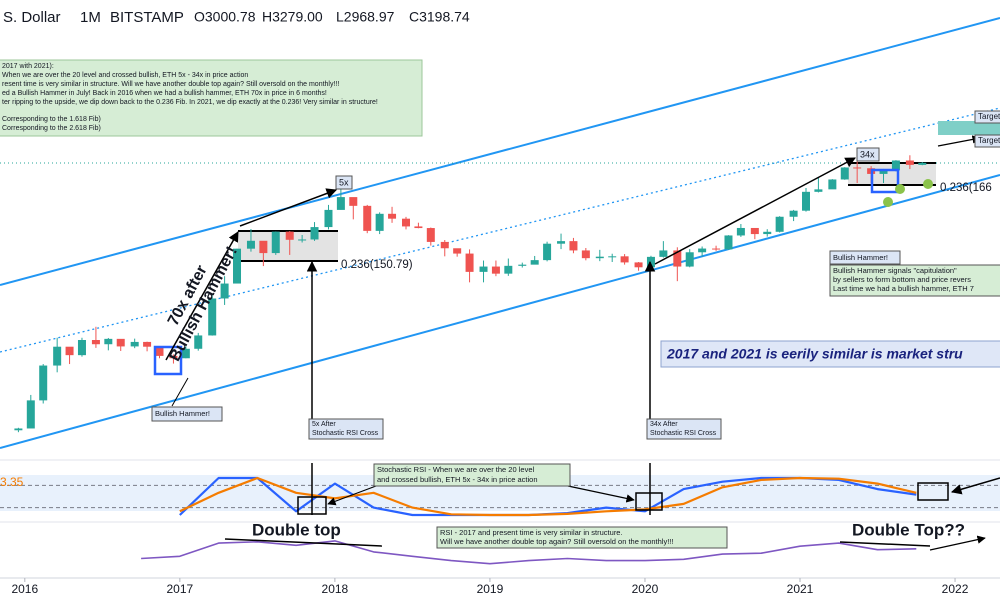 The height and width of the screenshot is (600, 1000). Describe the element at coordinates (966, 188) in the screenshot. I see `fib-label: 0.236(166` at that location.